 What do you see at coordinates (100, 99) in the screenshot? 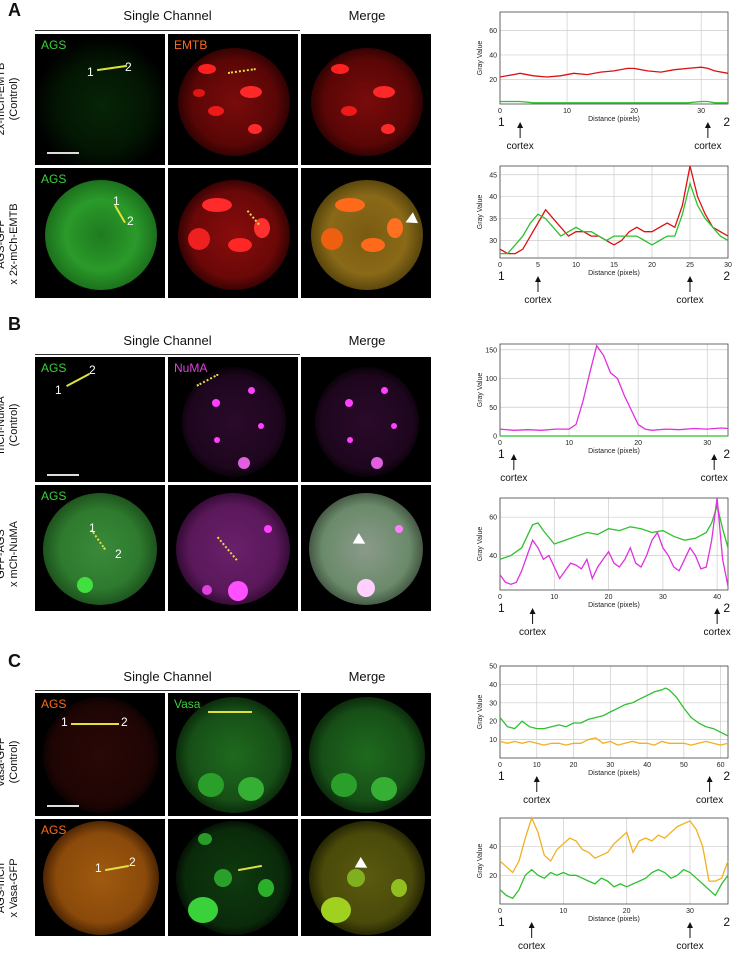
I see `image-a1-ags: AGS 1 2` at bounding box center [100, 99].